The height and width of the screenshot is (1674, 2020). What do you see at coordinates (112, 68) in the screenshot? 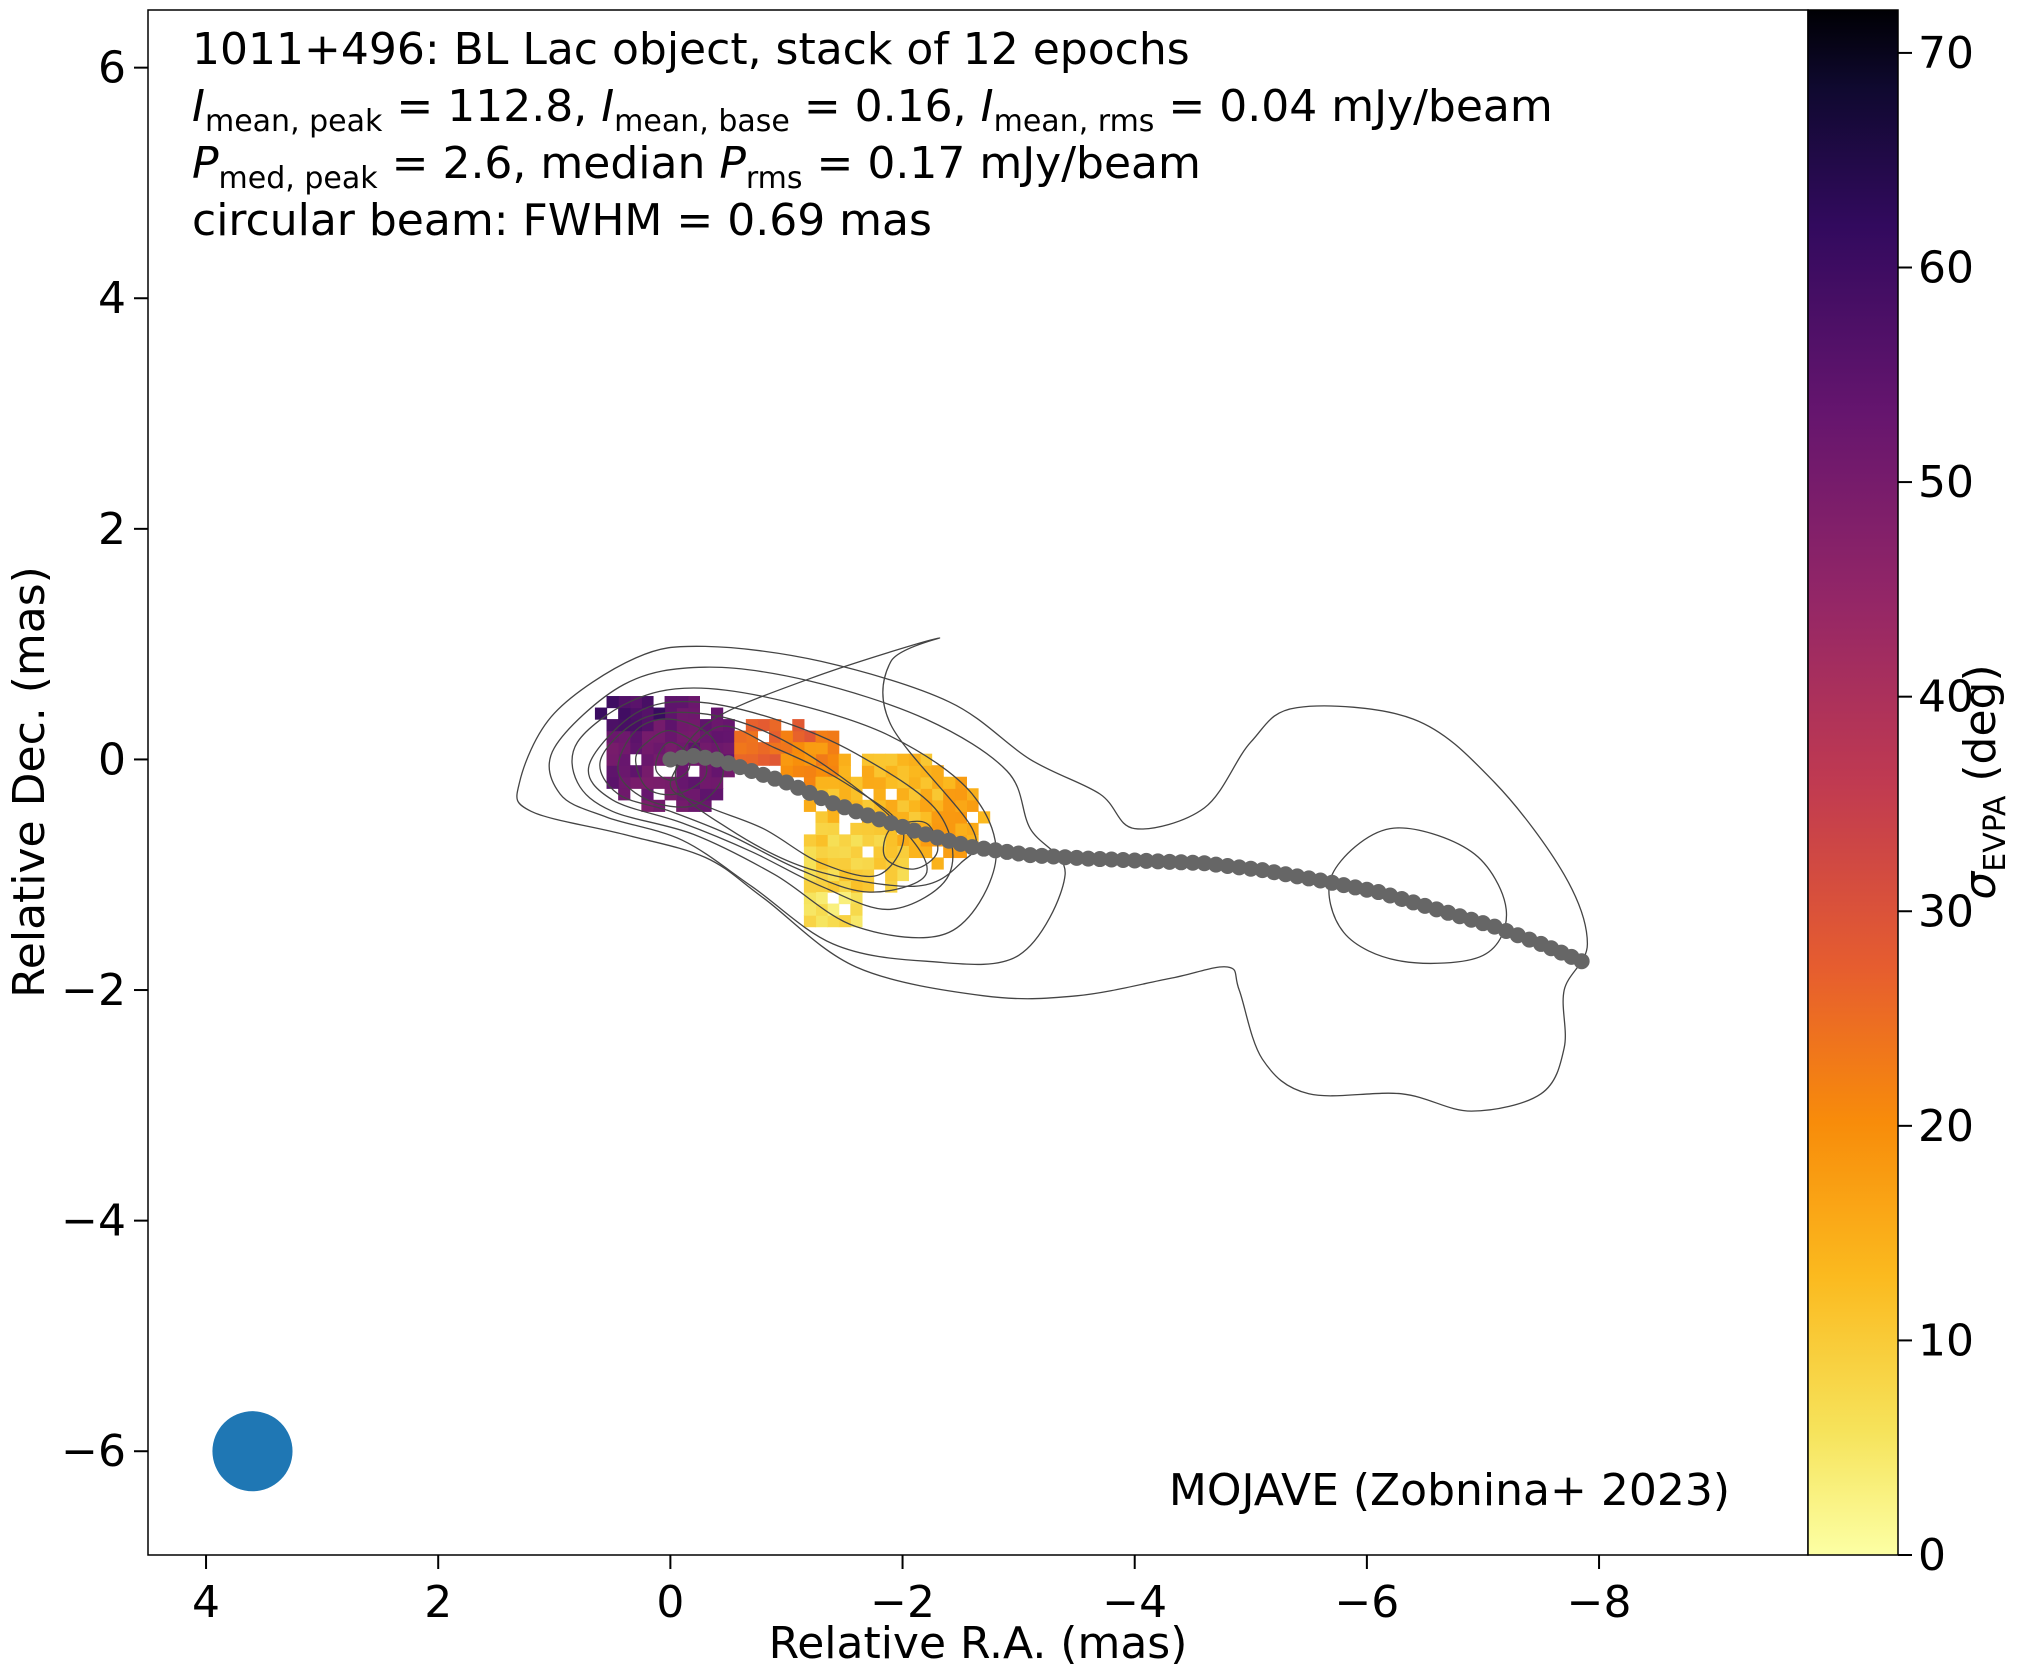
I see `y-tick-label: 6` at bounding box center [112, 68].